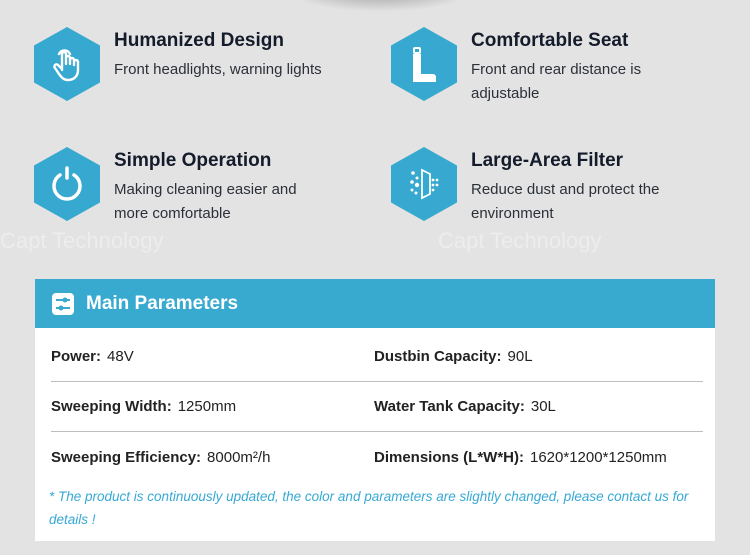 The width and height of the screenshot is (750, 555). I want to click on param-value: 90L, so click(520, 356).